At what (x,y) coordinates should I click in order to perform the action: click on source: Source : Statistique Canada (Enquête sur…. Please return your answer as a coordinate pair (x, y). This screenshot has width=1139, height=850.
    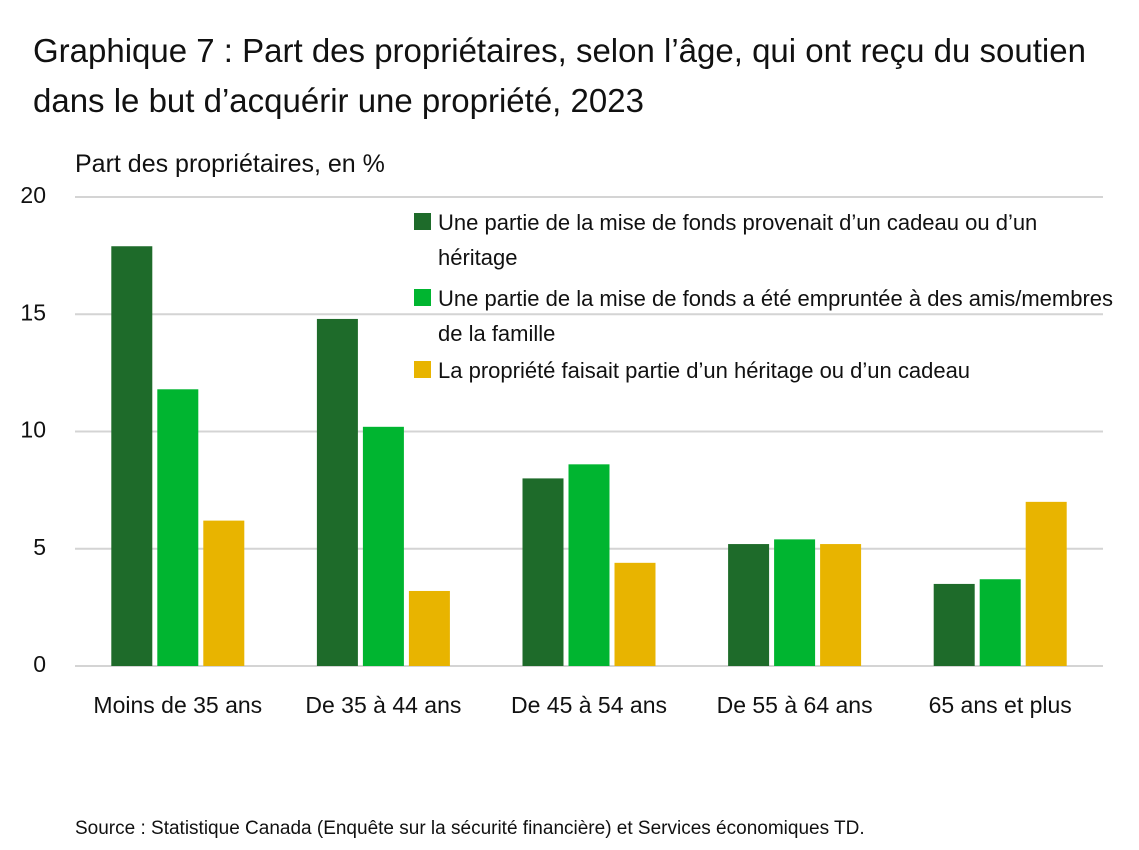
    Looking at the image, I should click on (470, 828).